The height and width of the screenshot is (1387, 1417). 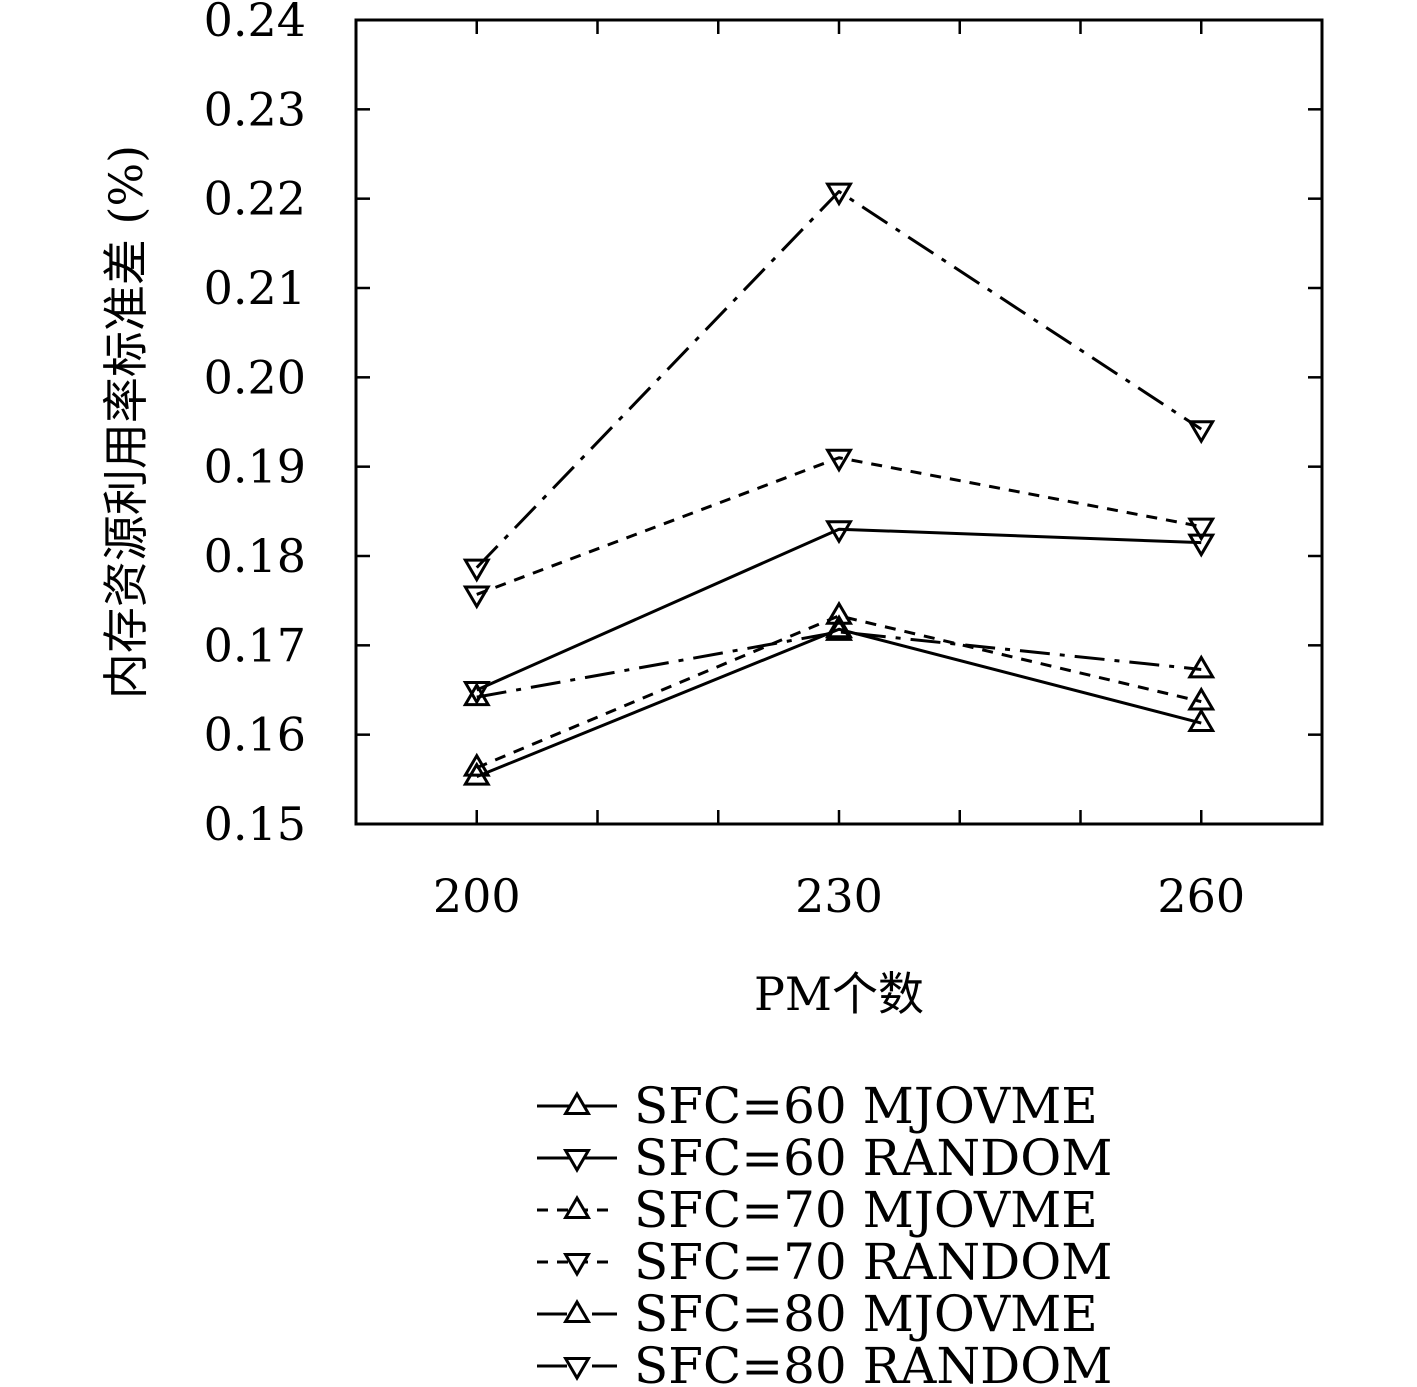 What do you see at coordinates (255, 735) in the screenshot?
I see `y-tick-label: 0.16` at bounding box center [255, 735].